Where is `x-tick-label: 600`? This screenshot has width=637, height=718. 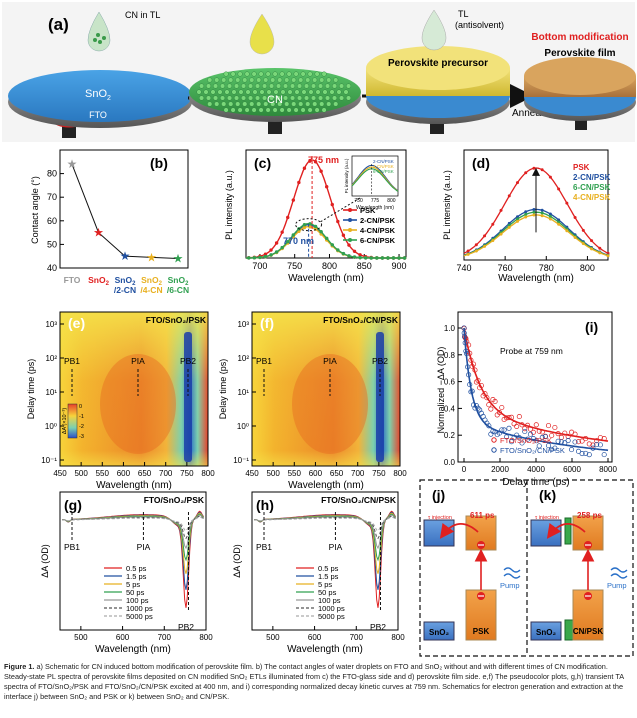
x-tick-label: 600 is located at coordinates (315, 637).